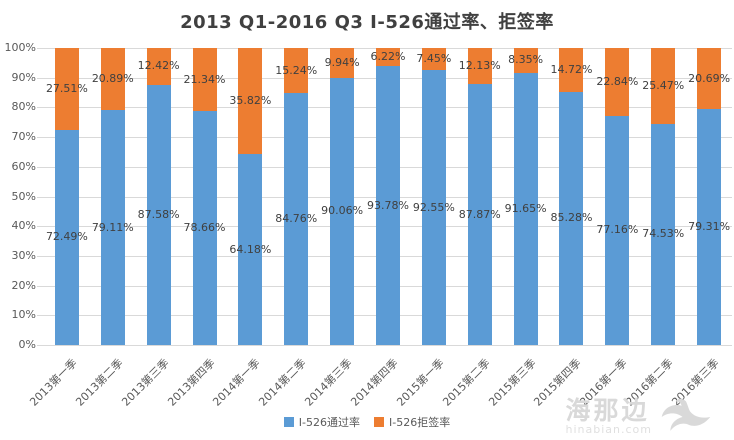 Image resolution: width=734 pixels, height=440 pixels. I want to click on data-label-denial: 20.89%, so click(112, 79).